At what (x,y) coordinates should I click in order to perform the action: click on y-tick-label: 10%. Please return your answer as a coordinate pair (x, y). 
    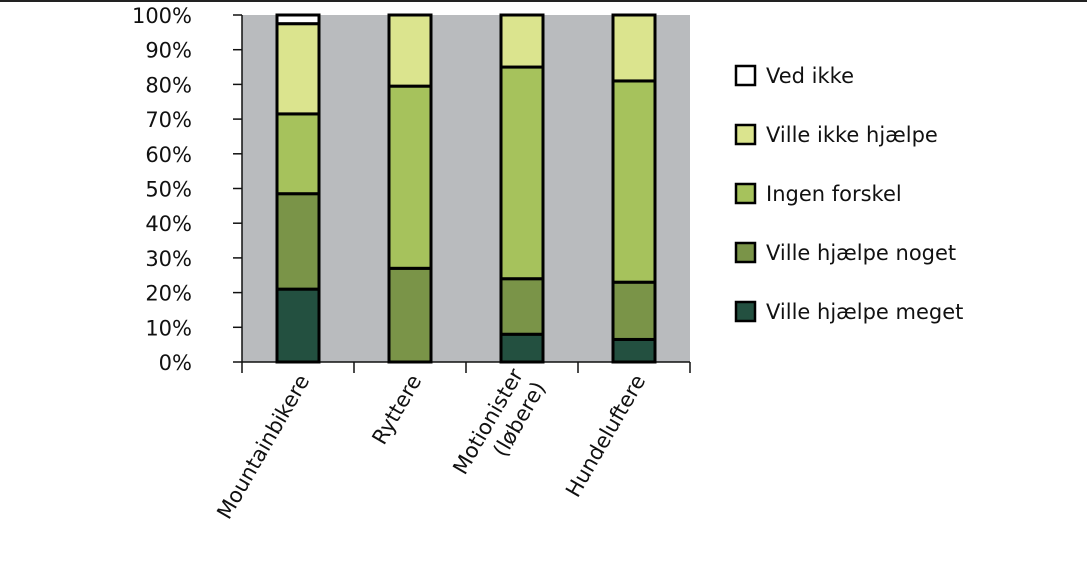
    Looking at the image, I should click on (168, 328).